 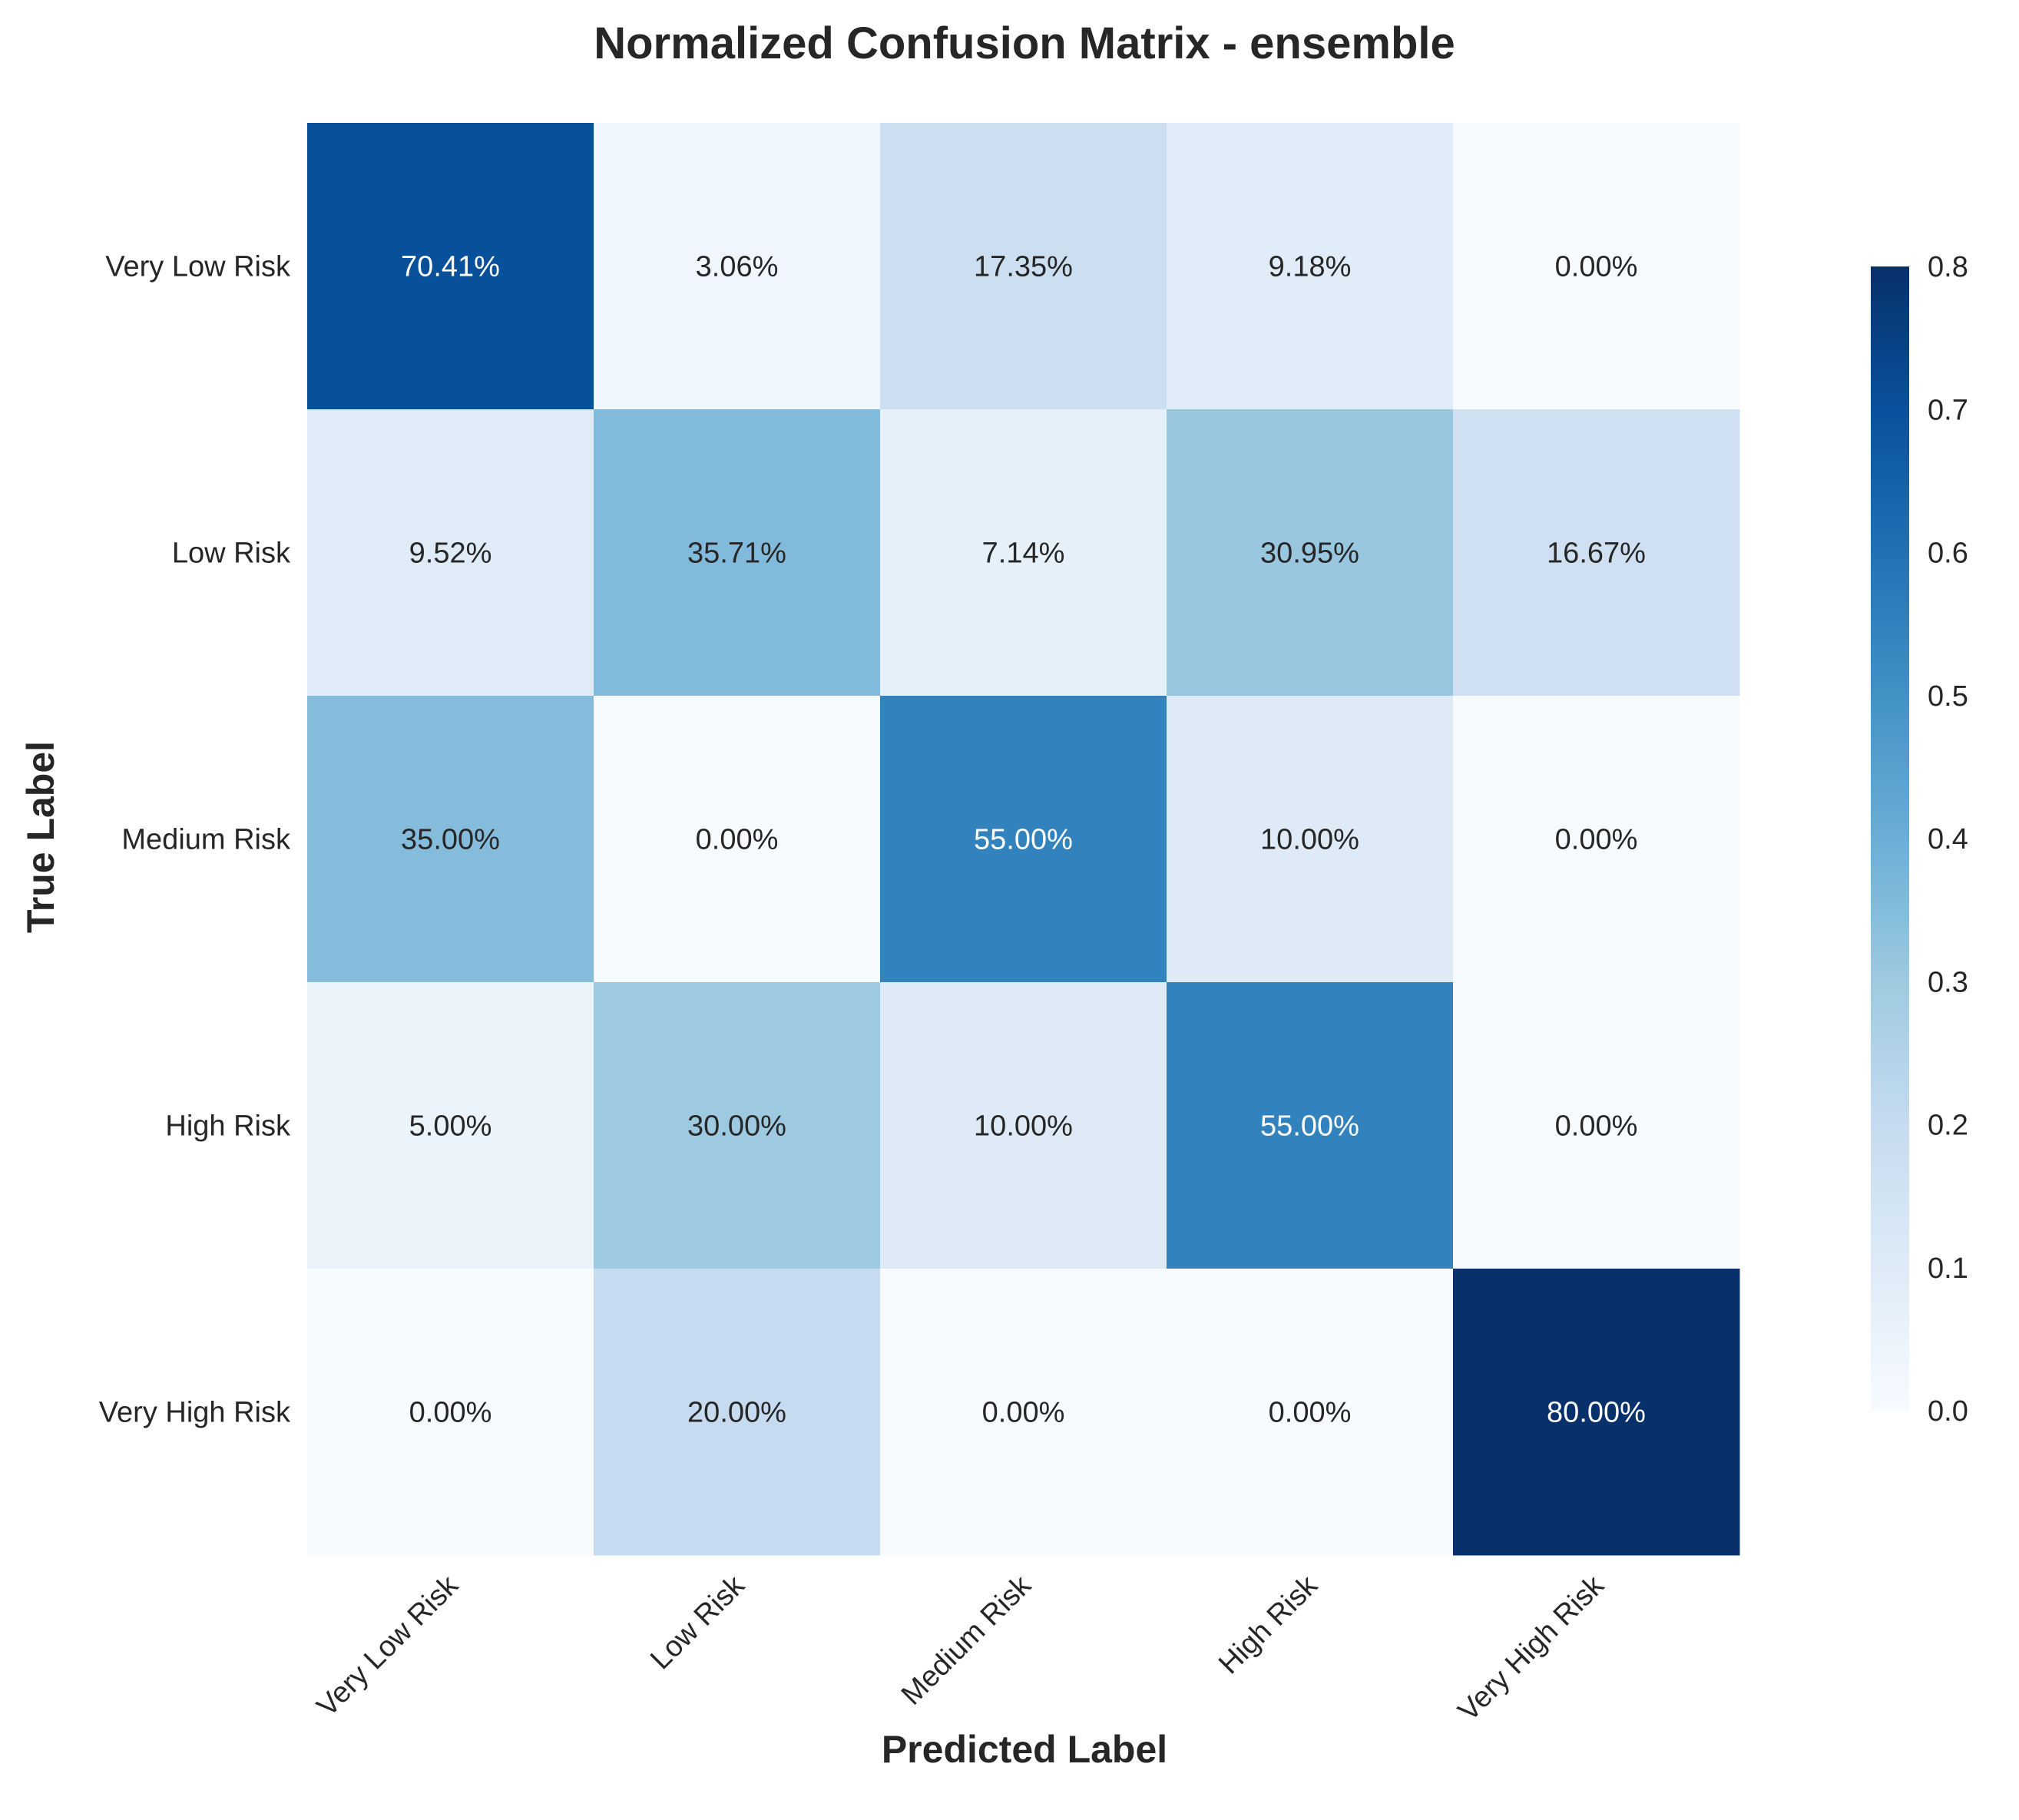 I want to click on chart-title: Normalized Confusion Matrix - ensemble, so click(x=1025, y=43).